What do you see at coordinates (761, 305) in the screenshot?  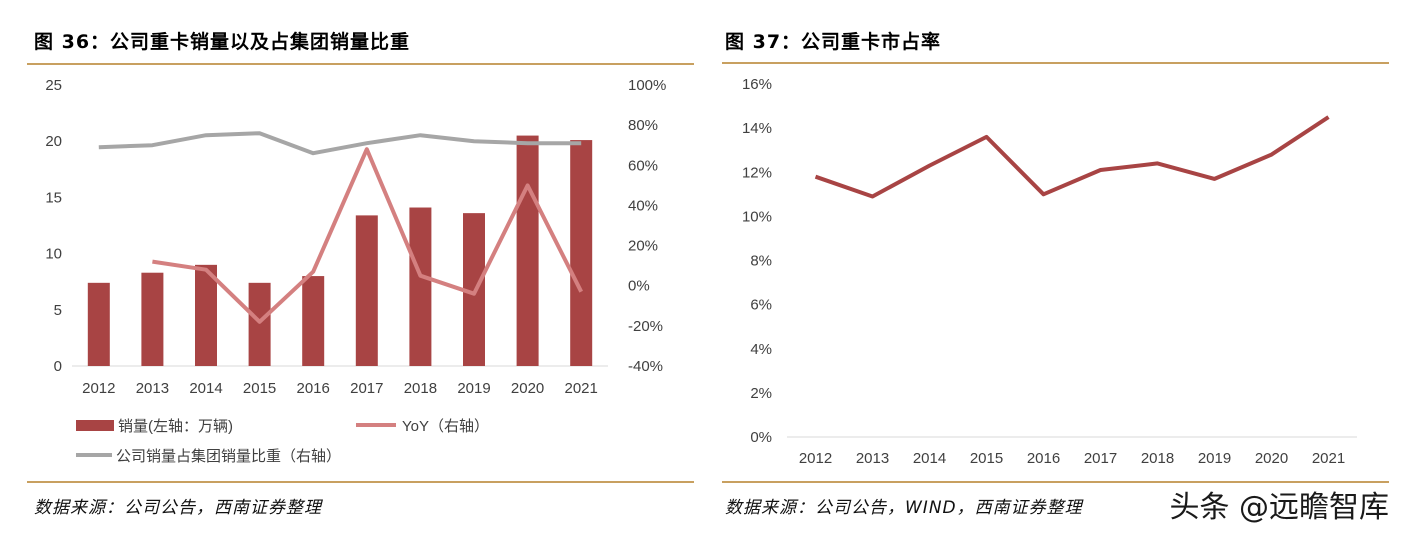 I see `y-tick: 6%` at bounding box center [761, 305].